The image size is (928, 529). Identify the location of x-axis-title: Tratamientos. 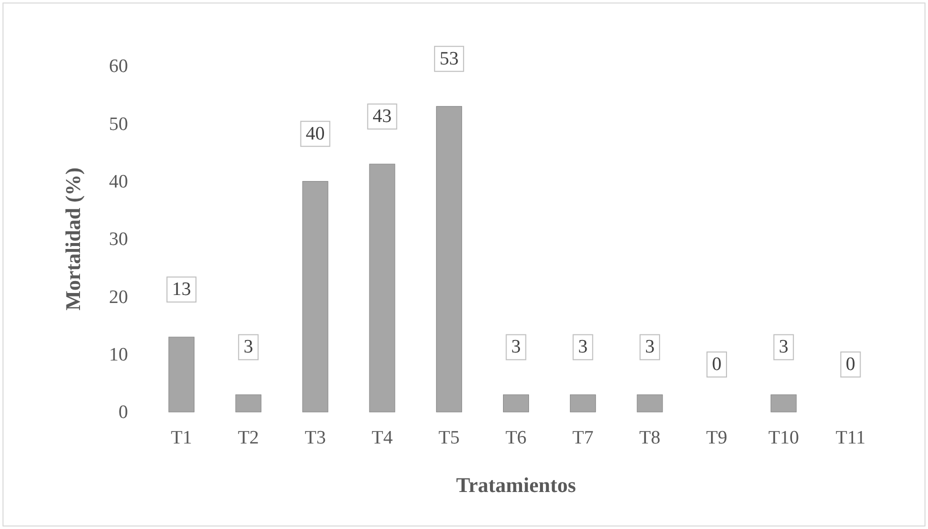
(516, 485).